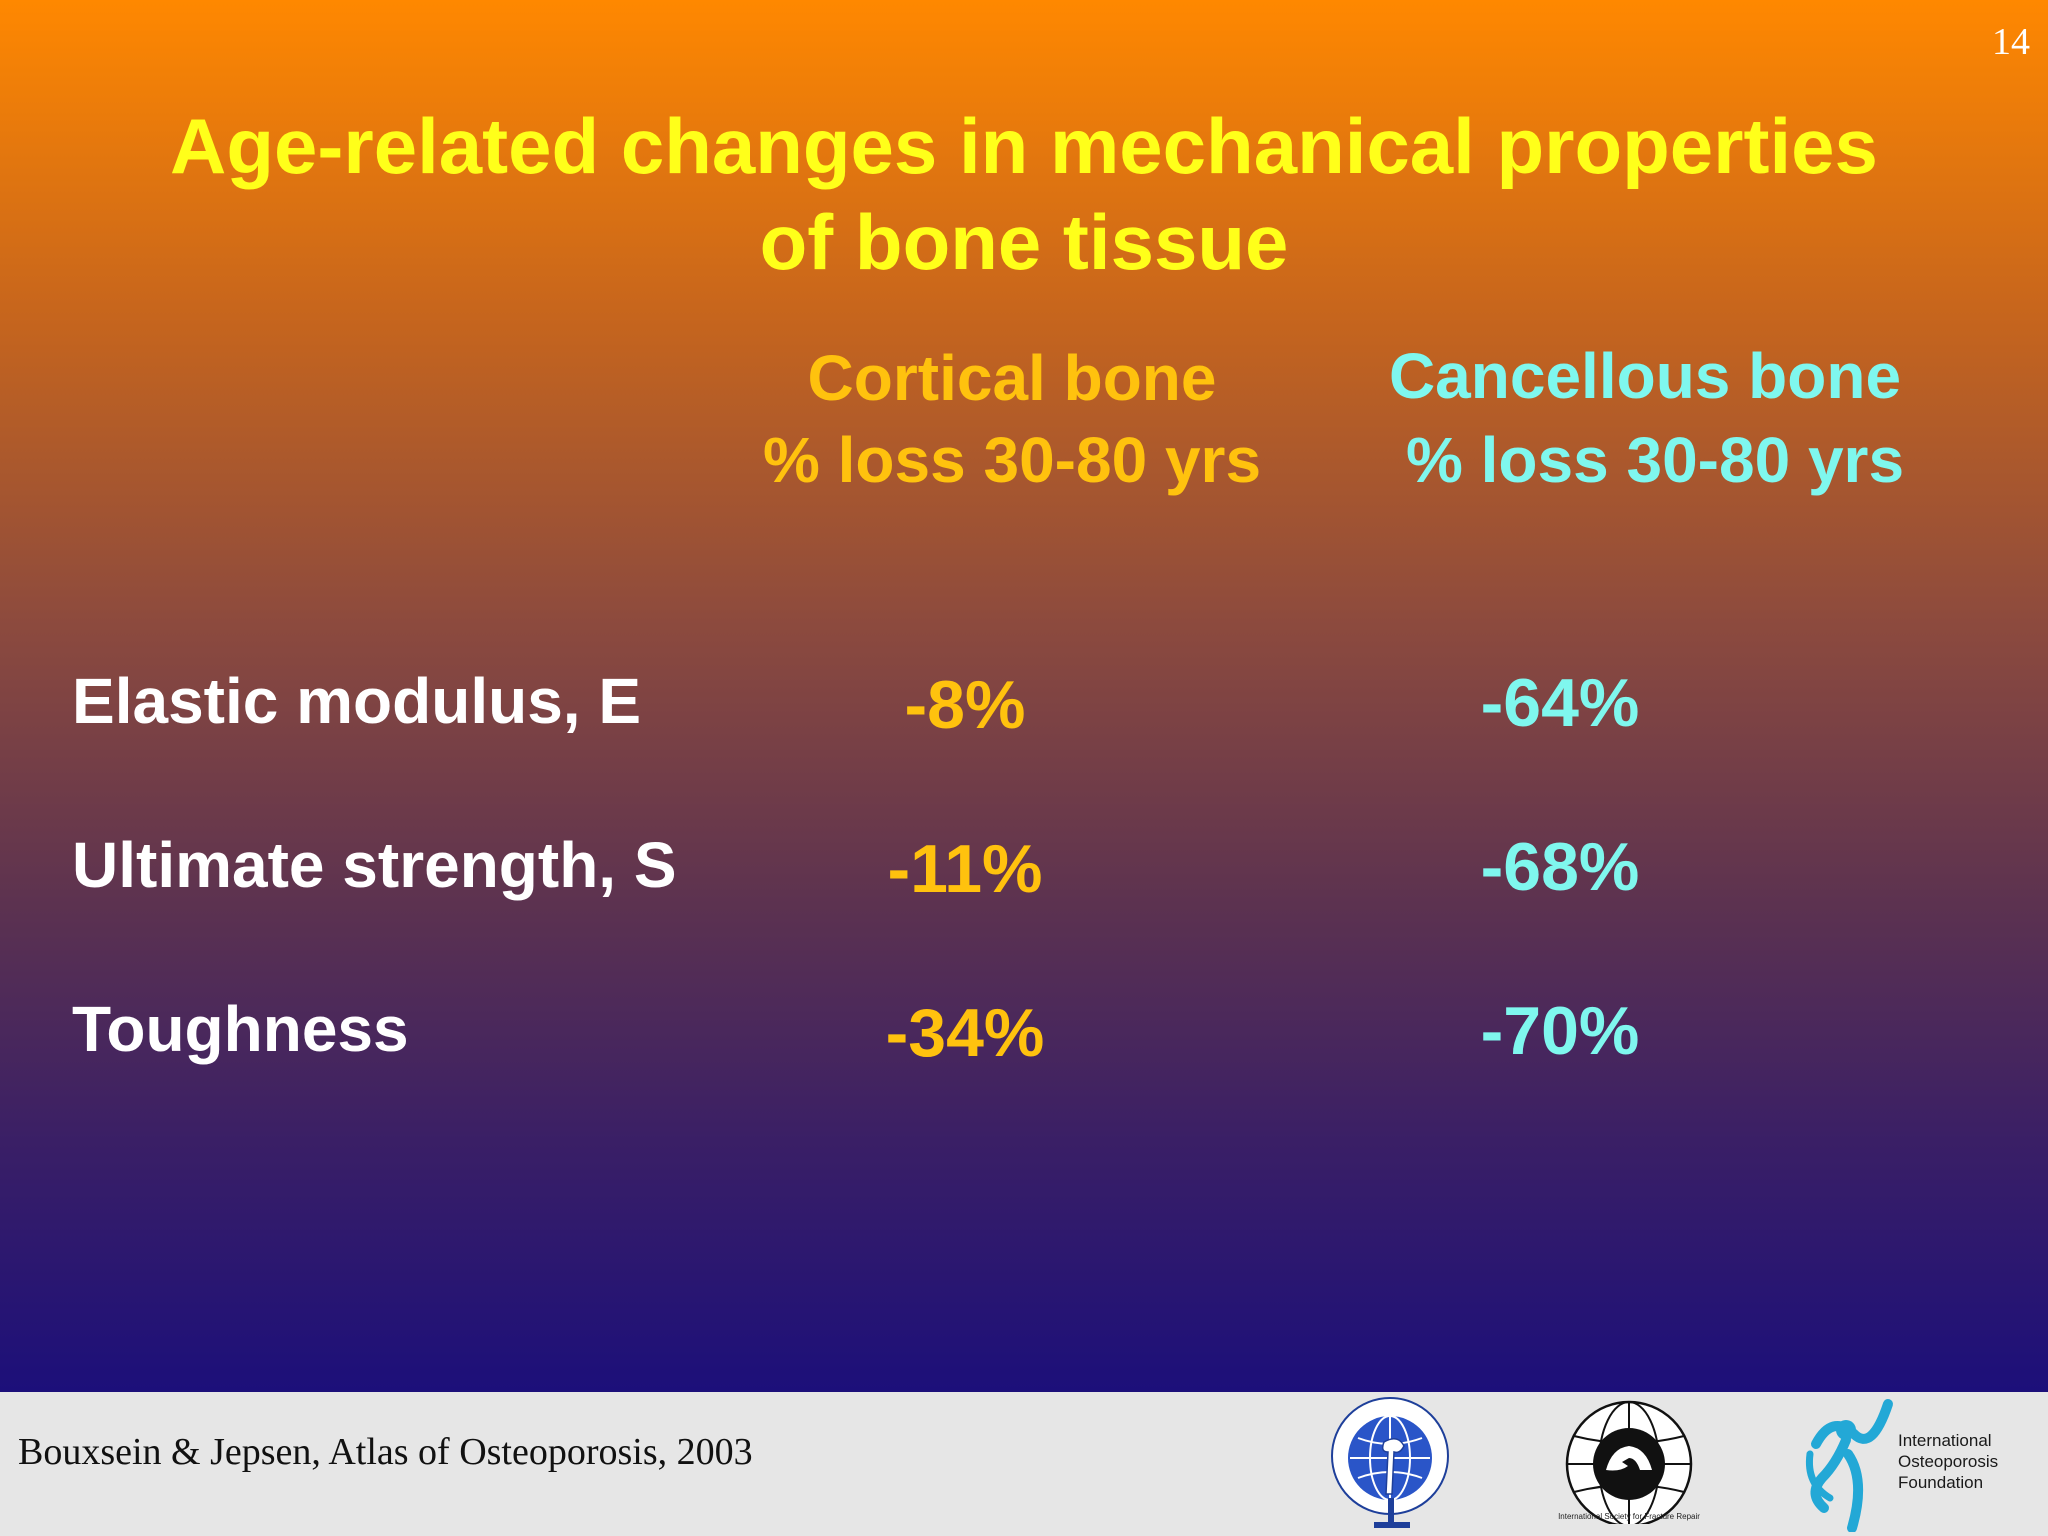  Describe the element at coordinates (1012, 460) in the screenshot. I see `cortical-subheader: % loss 30-80 yrs` at that location.